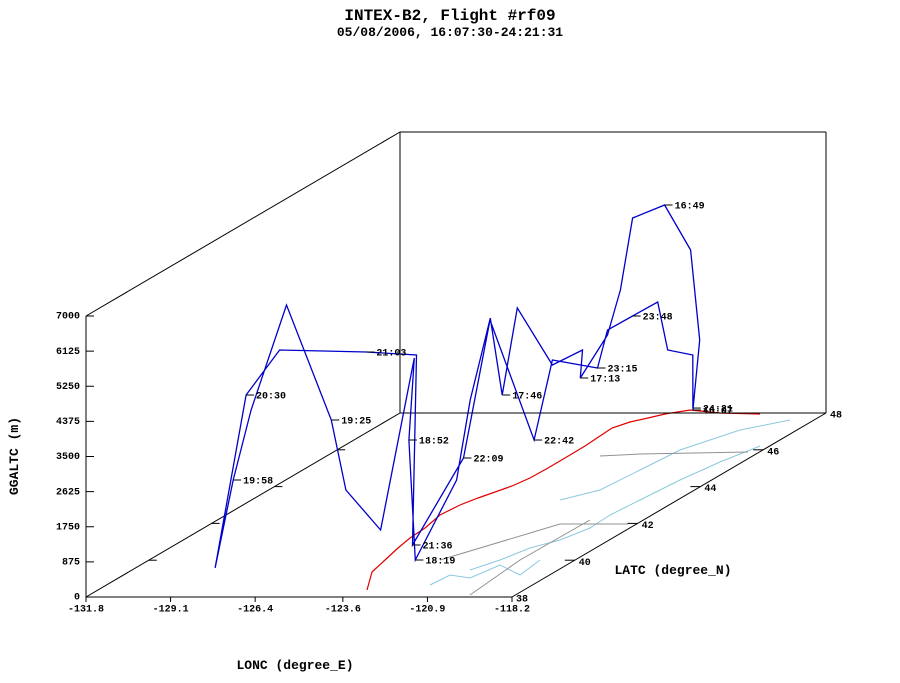 This screenshot has height=683, width=900. Describe the element at coordinates (527, 397) in the screenshot. I see `time-label: 17:46` at that location.